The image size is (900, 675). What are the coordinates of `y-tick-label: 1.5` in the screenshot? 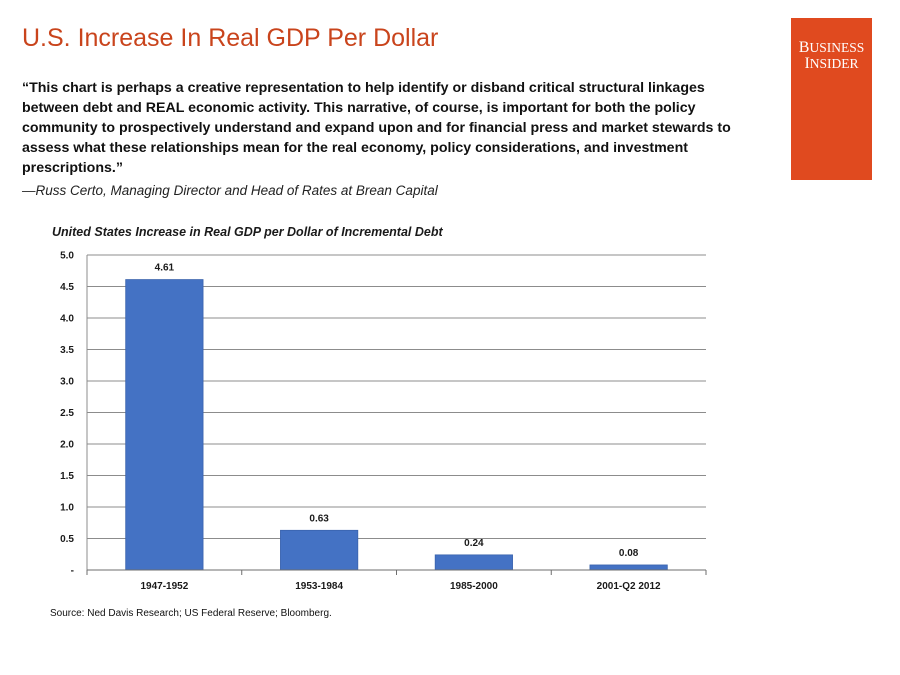 It's located at (67, 476).